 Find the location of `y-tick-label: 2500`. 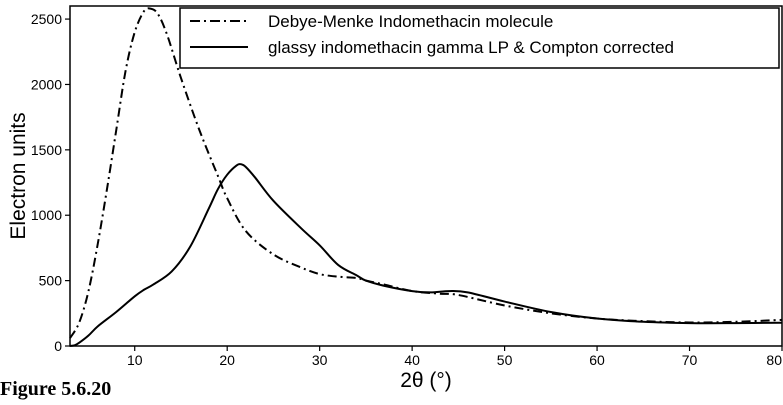

y-tick-label: 2500 is located at coordinates (46, 19).